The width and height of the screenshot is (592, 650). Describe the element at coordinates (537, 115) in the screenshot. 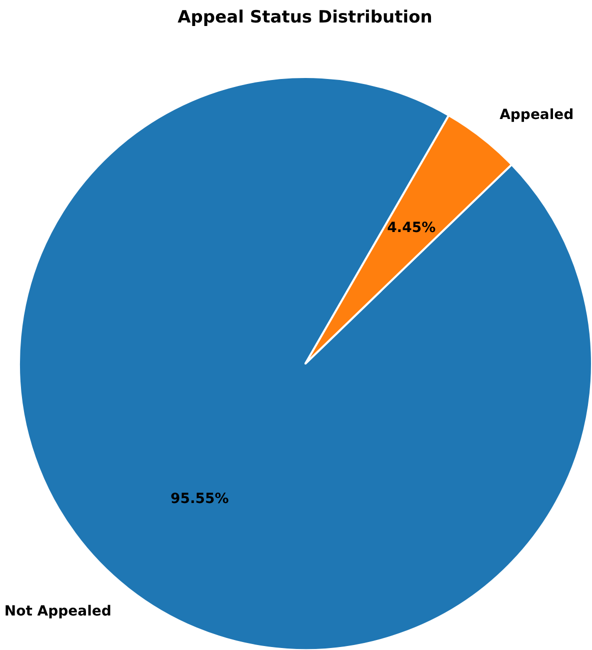

I see `slice-label: Appealed` at that location.